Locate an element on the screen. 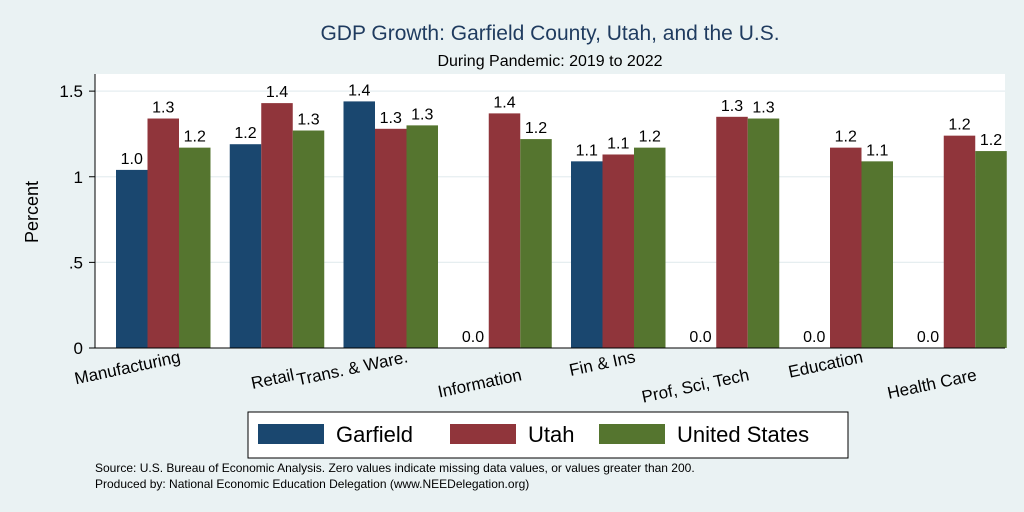 This screenshot has width=1024, height=512. legend-label: United States is located at coordinates (743, 434).